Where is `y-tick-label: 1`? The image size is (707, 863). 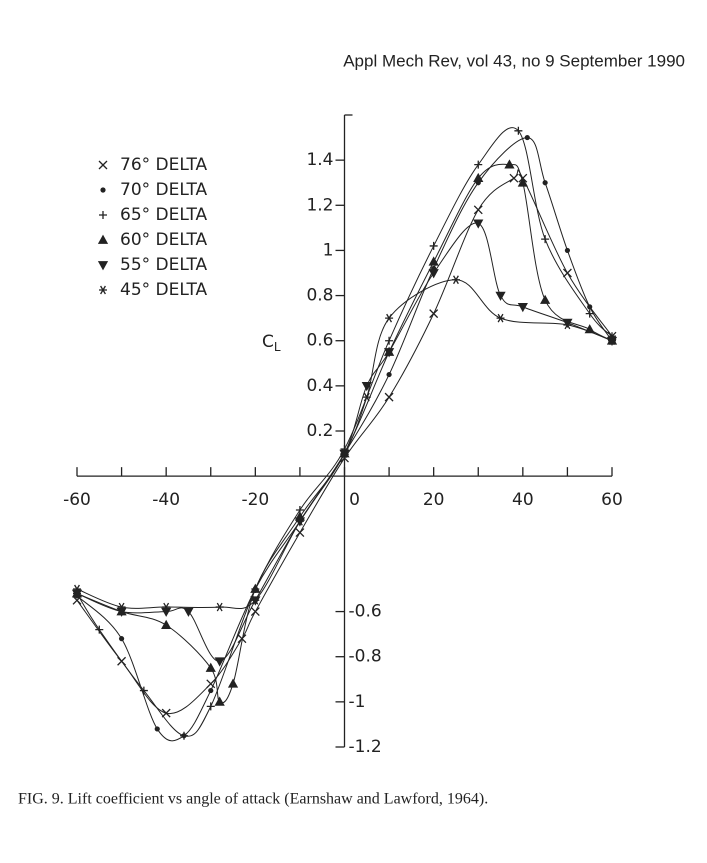 y-tick-label: 1 is located at coordinates (328, 250).